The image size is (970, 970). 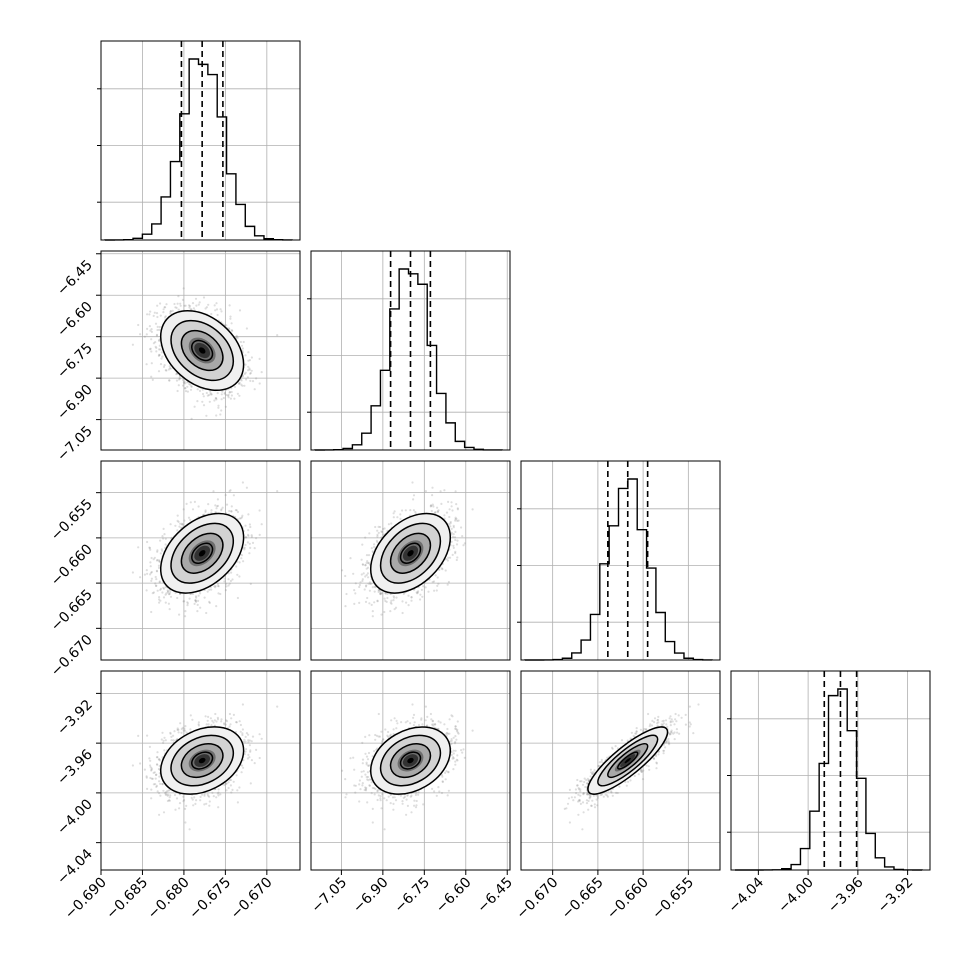 What do you see at coordinates (371, 896) in the screenshot?
I see `x-tick-label: −6.90` at bounding box center [371, 896].